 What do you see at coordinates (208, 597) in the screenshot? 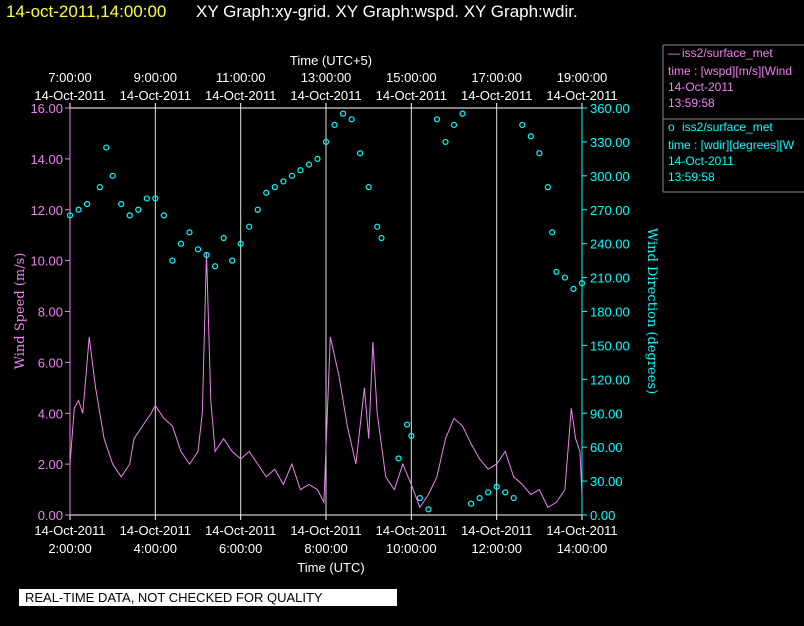
I see `note-box` at bounding box center [208, 597].